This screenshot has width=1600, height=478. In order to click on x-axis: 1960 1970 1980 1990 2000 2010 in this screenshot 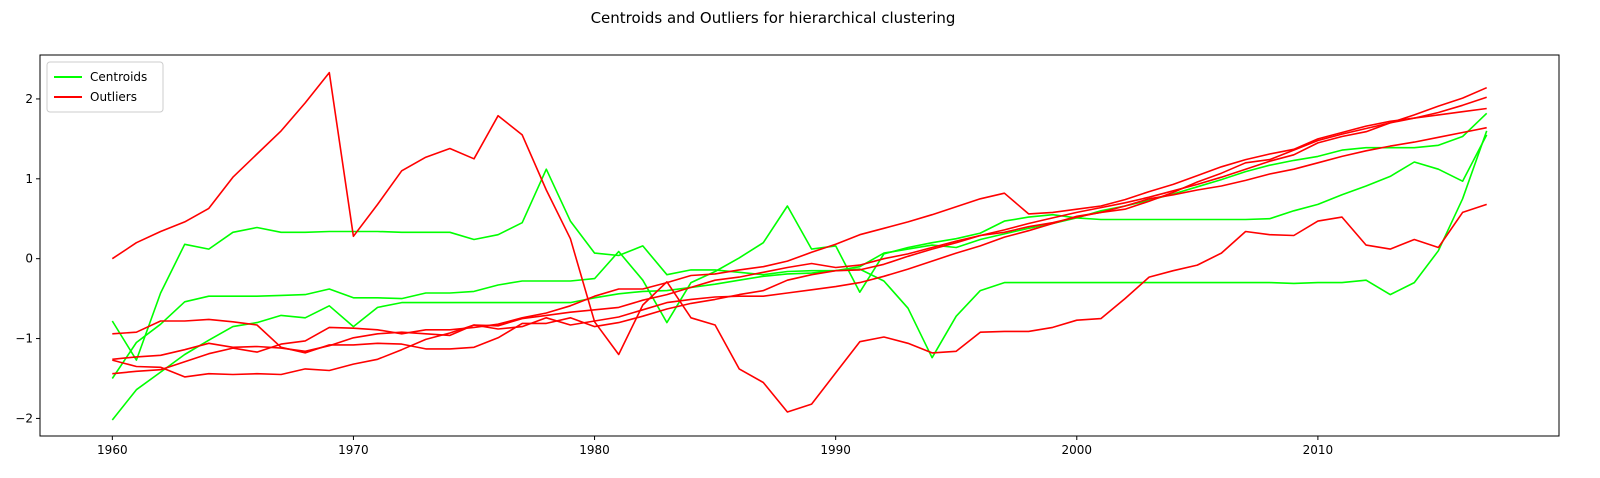, I will do `click(715, 446)`.